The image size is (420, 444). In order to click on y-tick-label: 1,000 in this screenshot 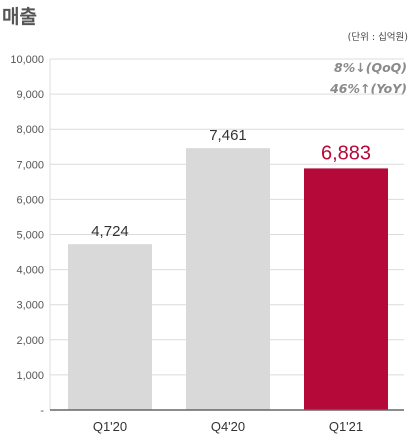, I will do `click(30, 376)`.